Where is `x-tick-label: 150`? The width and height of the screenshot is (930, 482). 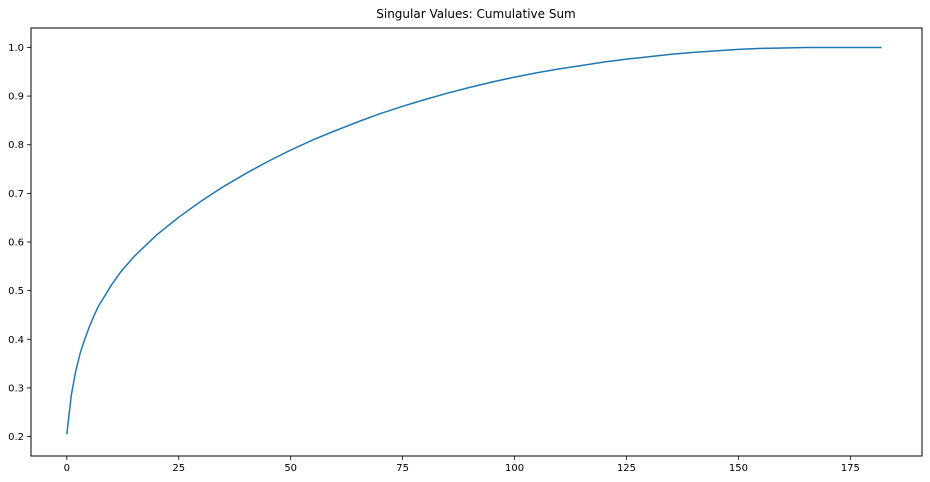
x-tick-label: 150 is located at coordinates (738, 468).